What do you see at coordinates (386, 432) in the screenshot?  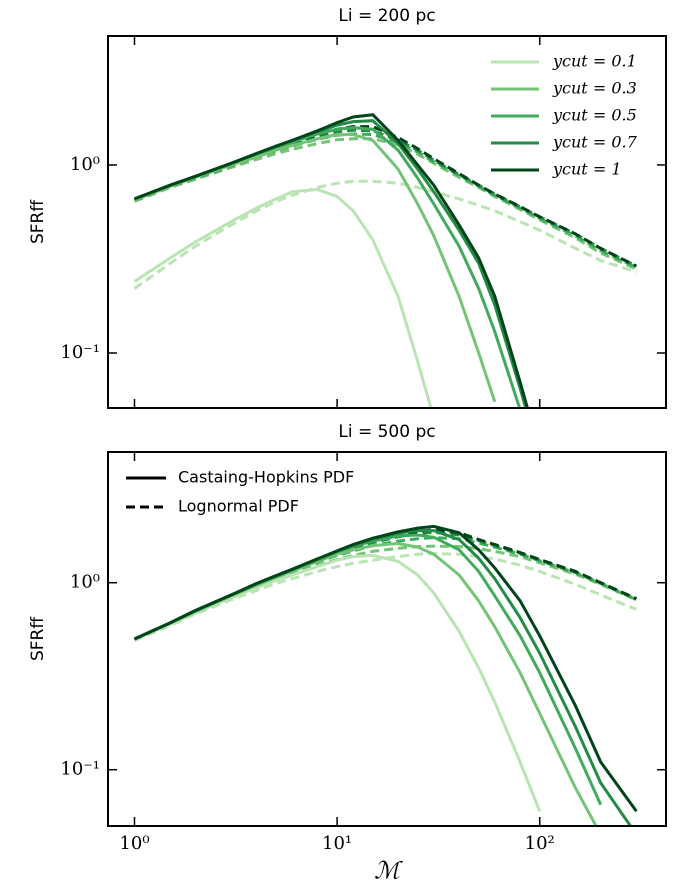 I see `panel-title: Li = 500 pc` at bounding box center [386, 432].